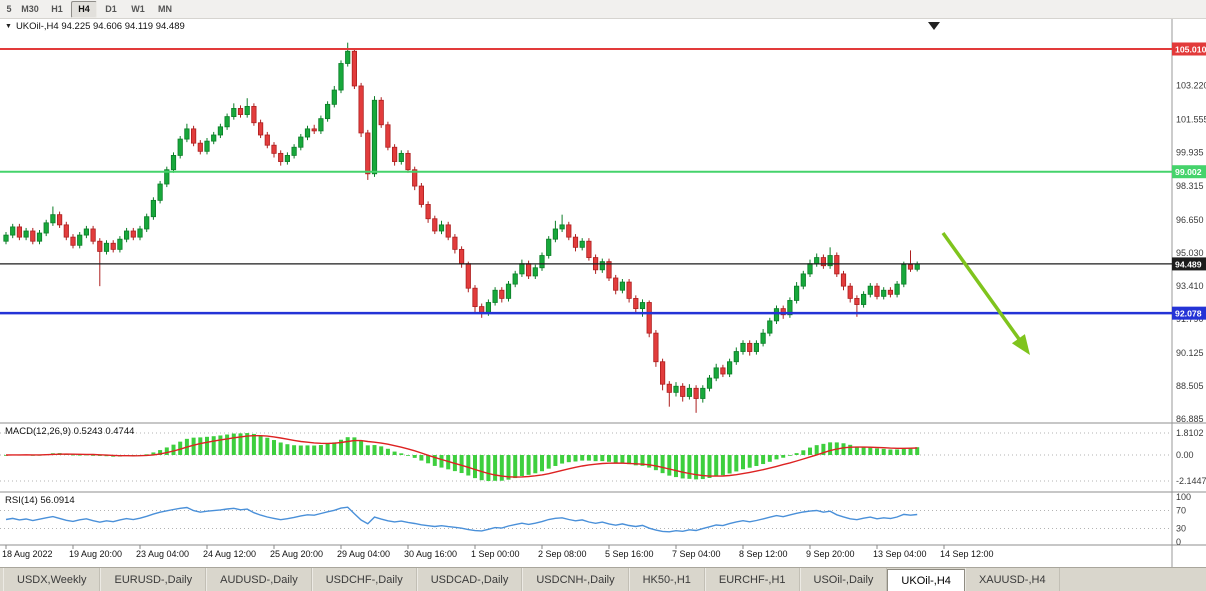 The width and height of the screenshot is (1206, 591). Describe the element at coordinates (1181, 511) in the screenshot. I see `svg-text: 70` at that location.